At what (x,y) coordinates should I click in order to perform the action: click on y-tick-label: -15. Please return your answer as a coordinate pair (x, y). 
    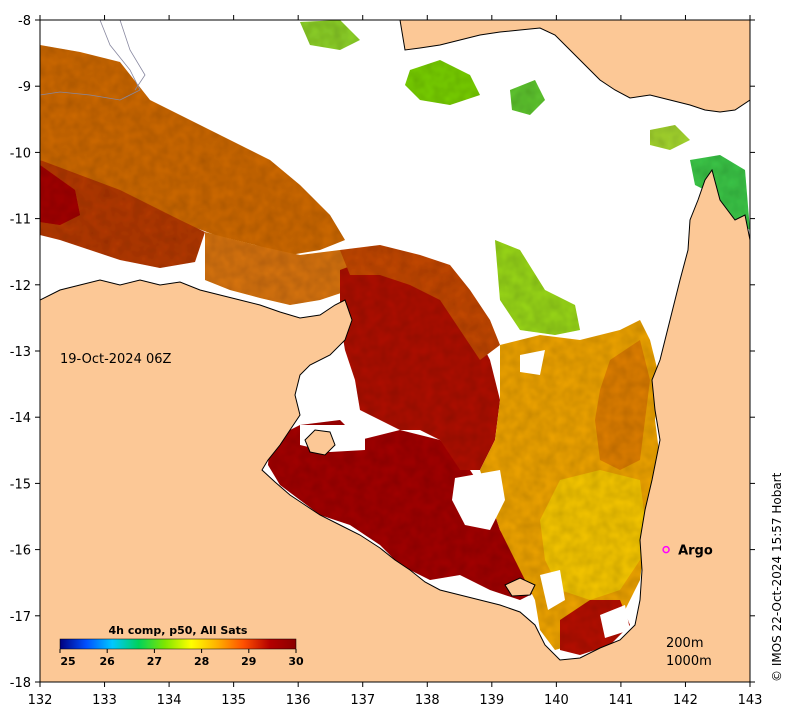
    Looking at the image, I should click on (20, 484).